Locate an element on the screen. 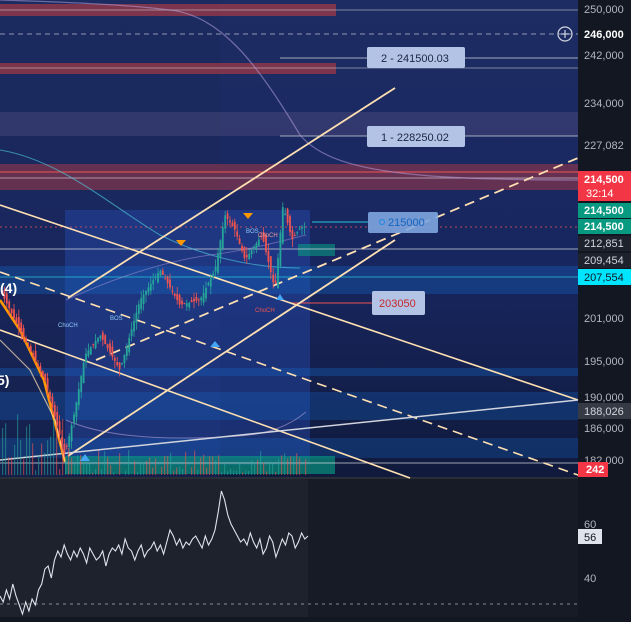 This screenshot has width=631, height=622. resistance-zone is located at coordinates (168, 68).